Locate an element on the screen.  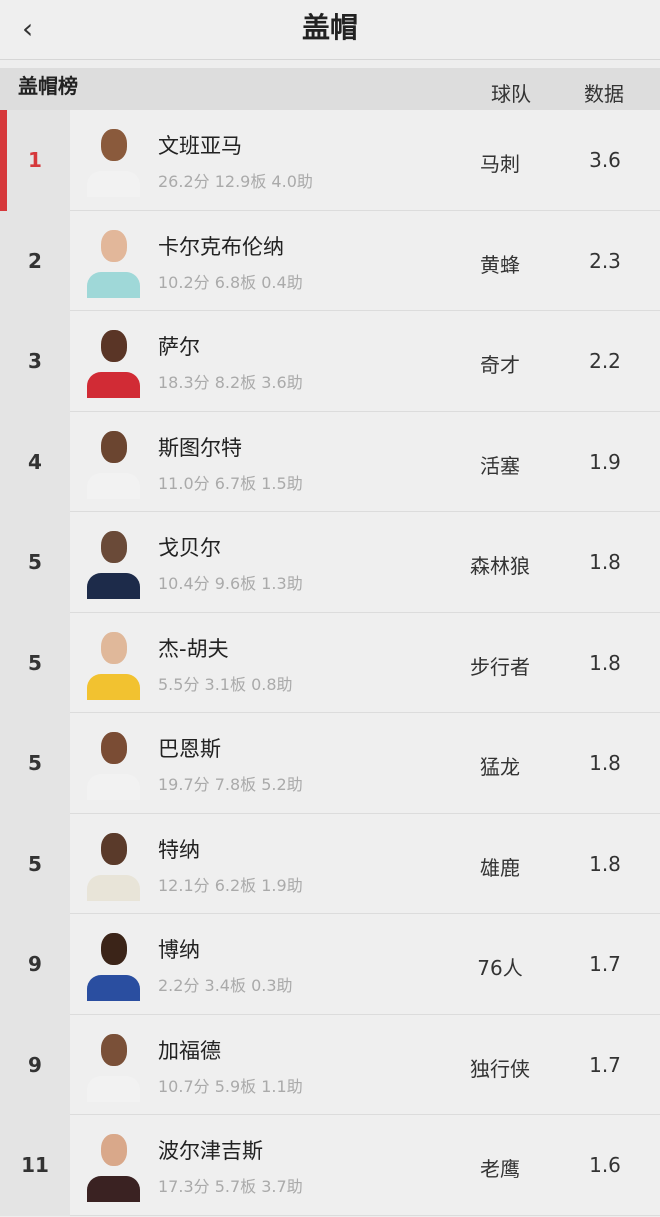
player-info: 卡尔克布伦纳 10.2分 6.8板 0.4助 黄蜂 2.3 is located at coordinates (365, 260).